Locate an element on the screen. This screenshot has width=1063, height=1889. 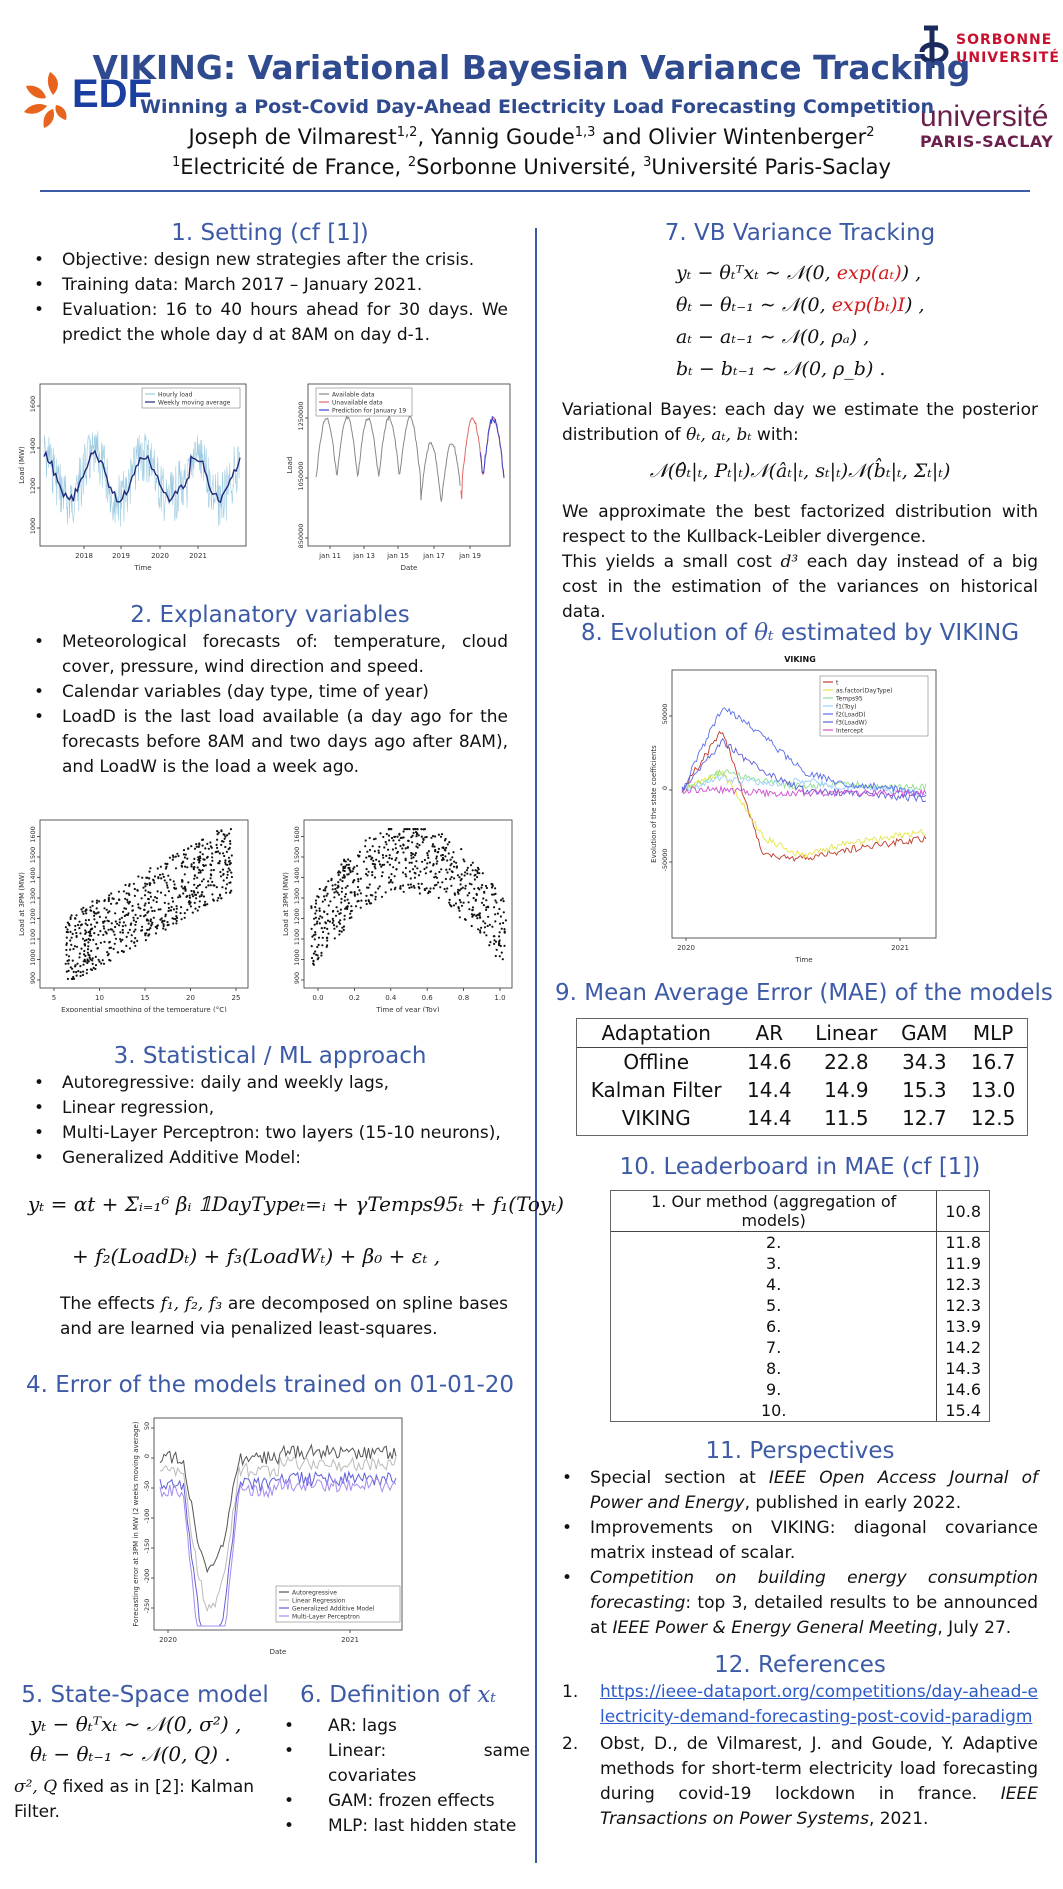
error-series is located at coordinates (278, 1534).